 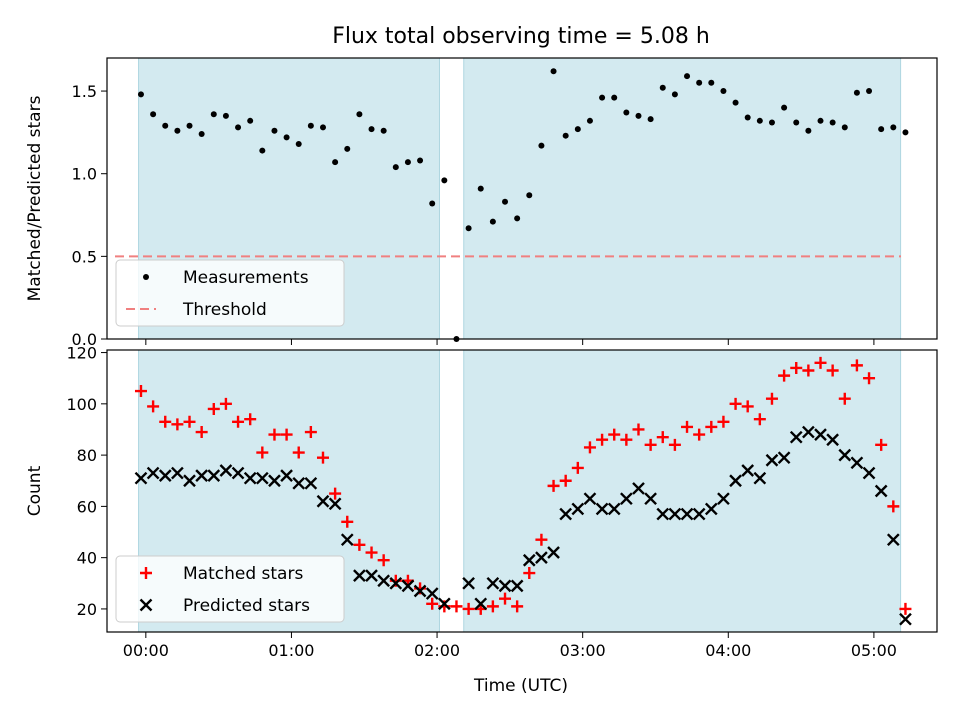 What do you see at coordinates (224, 310) in the screenshot?
I see `legend-label: Threshold` at bounding box center [224, 310].